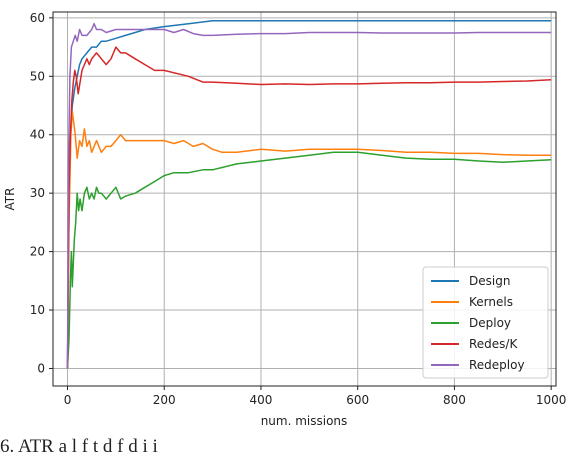 This screenshot has height=456, width=568. I want to click on legend-label-redeploy: Redeploy, so click(497, 365).